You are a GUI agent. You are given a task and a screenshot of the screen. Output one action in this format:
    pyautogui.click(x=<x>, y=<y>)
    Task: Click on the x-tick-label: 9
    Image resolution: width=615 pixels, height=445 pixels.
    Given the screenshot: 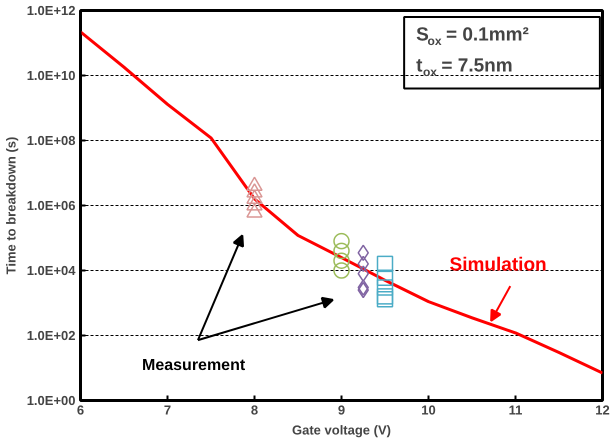 What is the action you would take?
    pyautogui.click(x=342, y=410)
    